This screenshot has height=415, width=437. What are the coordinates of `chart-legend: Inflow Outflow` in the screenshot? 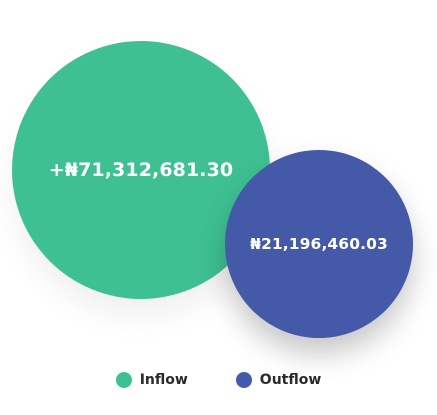 It's located at (218, 380).